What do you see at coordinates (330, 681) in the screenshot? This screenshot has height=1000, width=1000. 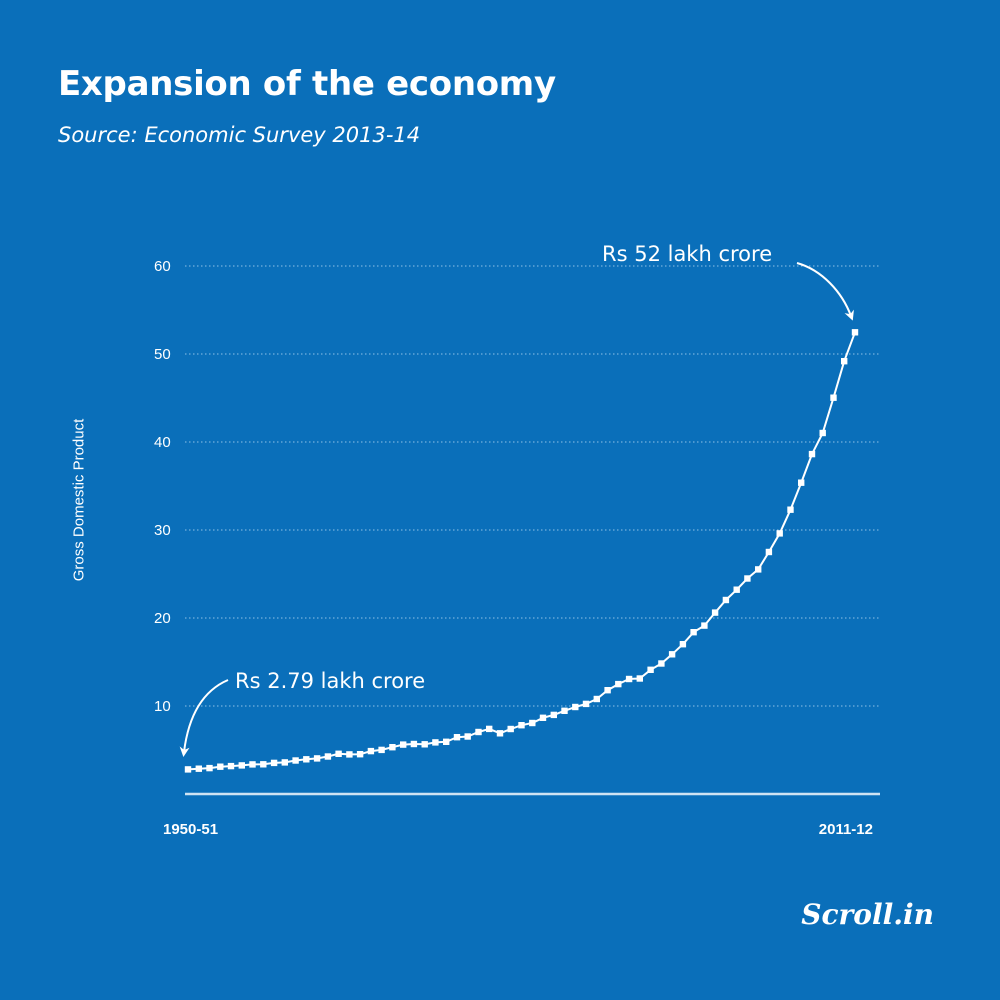 I see `annotation-first-label: Rs 2.79 lakh crore` at bounding box center [330, 681].